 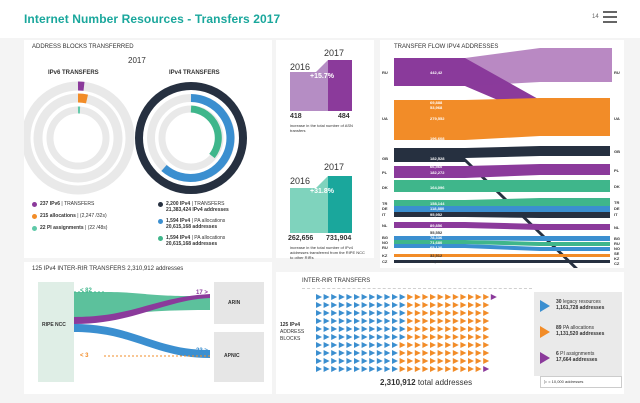 What do you see at coordinates (617, 253) in the screenshot?
I see `flow-right-se: SE` at bounding box center [617, 253].